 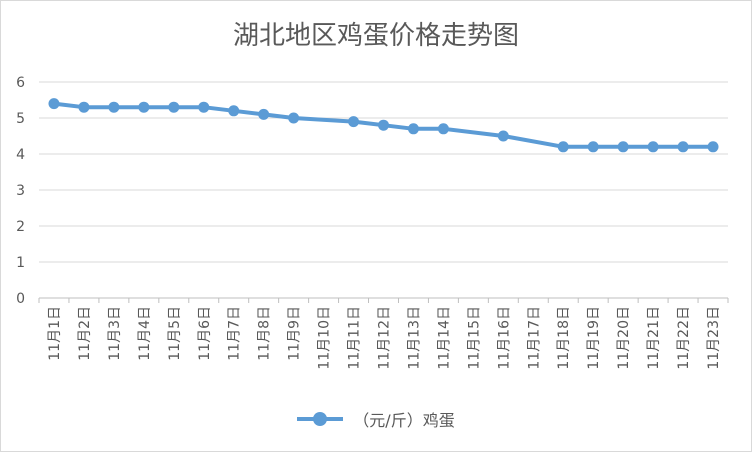 I want to click on x-tick-label: 11月23日, so click(x=714, y=338).